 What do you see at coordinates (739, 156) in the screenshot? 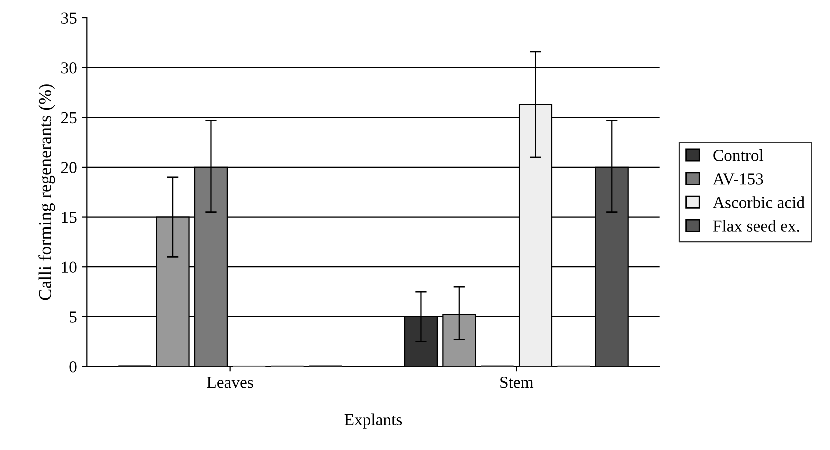
I see `legend-label: Control` at bounding box center [739, 156].